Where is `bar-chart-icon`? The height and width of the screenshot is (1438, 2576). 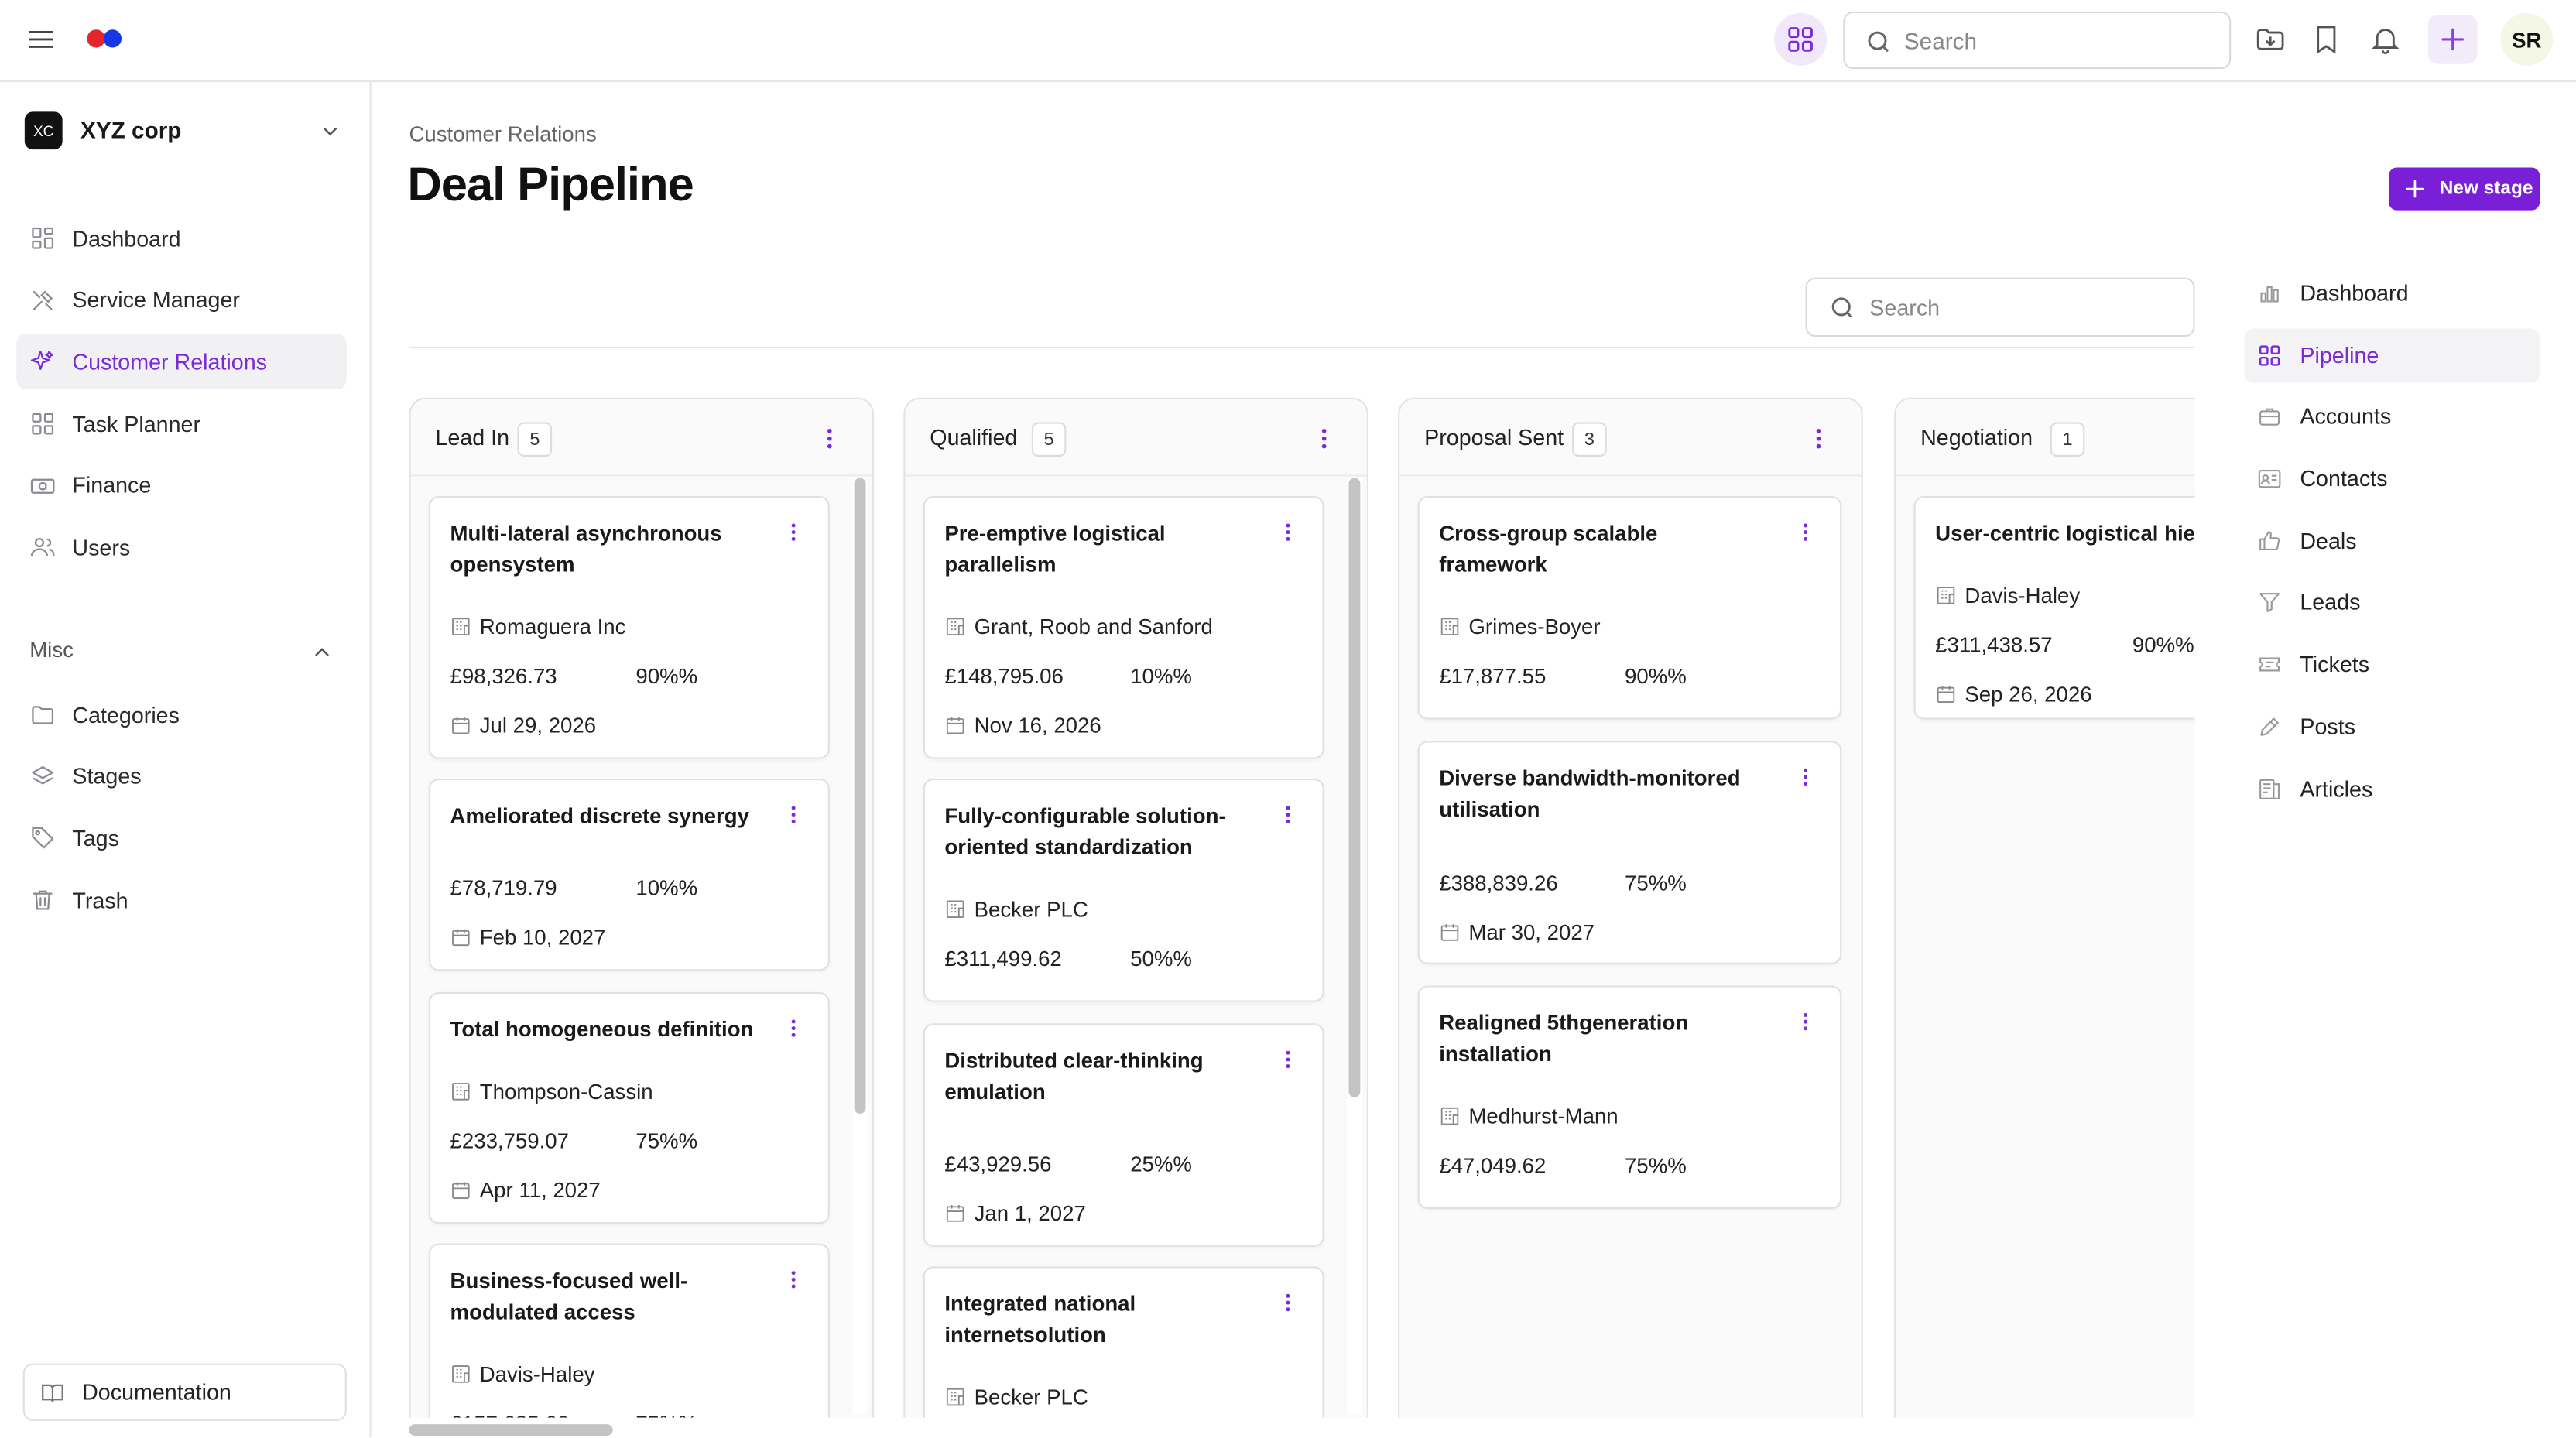 bar-chart-icon is located at coordinates (2269, 293).